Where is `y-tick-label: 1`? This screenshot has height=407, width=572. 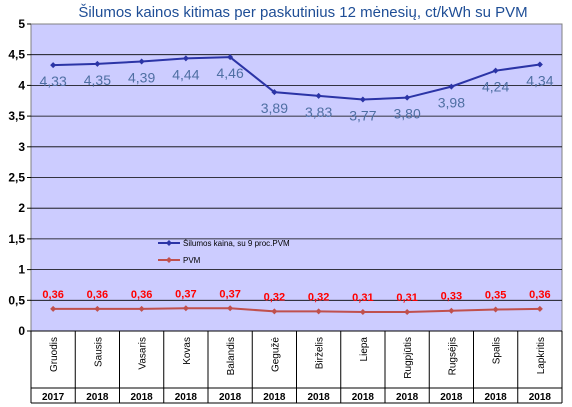 y-tick-label: 1 is located at coordinates (21, 270).